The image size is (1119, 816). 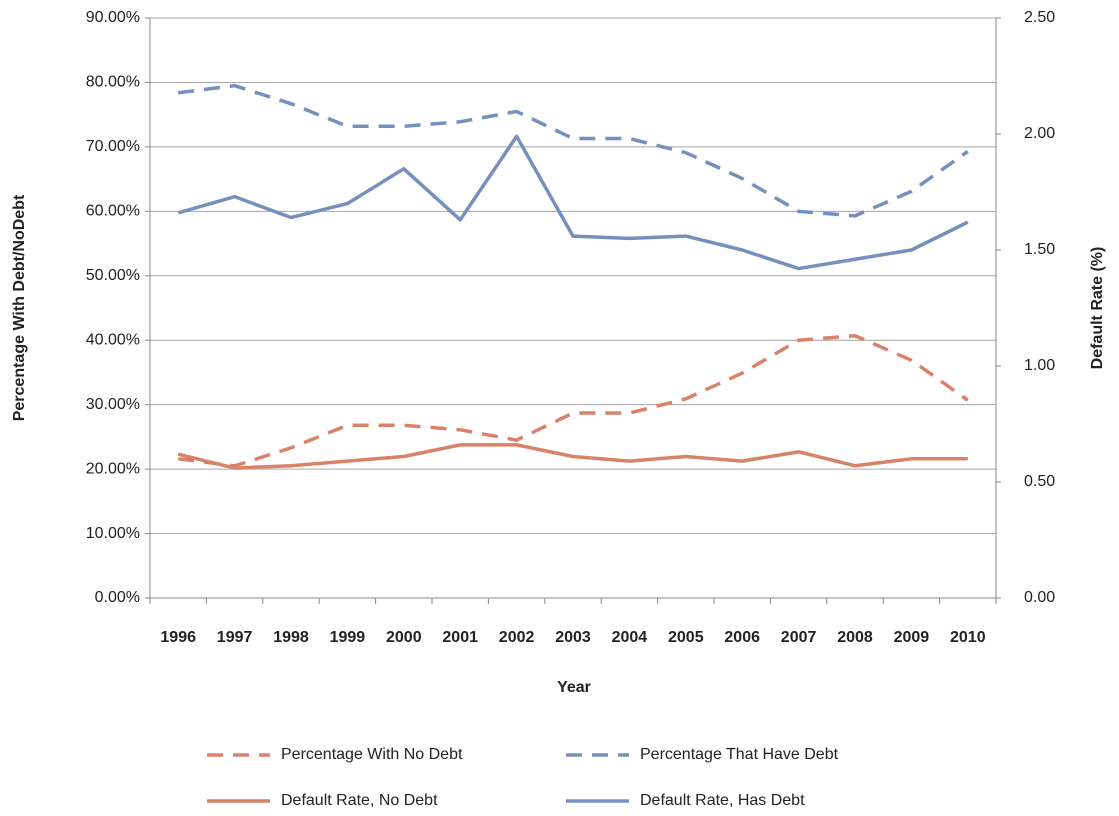 I want to click on x-tick-label: 2004, so click(x=630, y=637).